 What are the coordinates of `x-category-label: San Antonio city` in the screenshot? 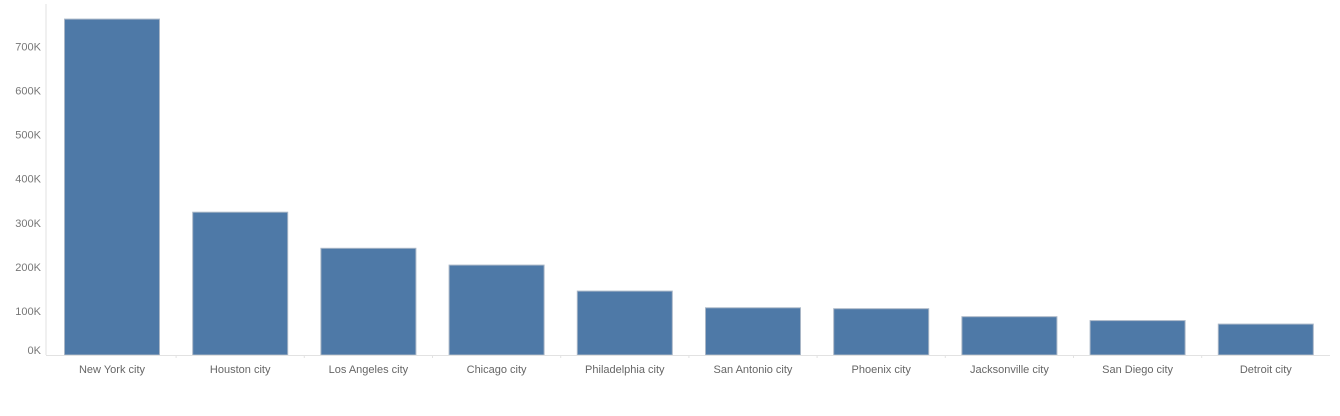 It's located at (753, 370).